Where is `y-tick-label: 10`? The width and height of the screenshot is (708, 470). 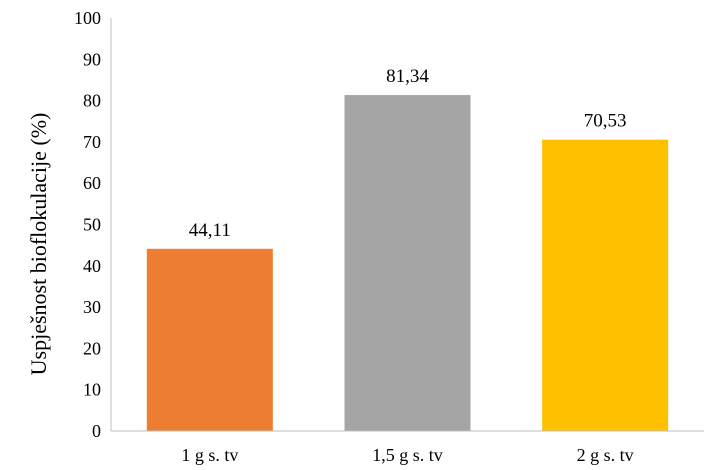
y-tick-label: 10 is located at coordinates (92, 390).